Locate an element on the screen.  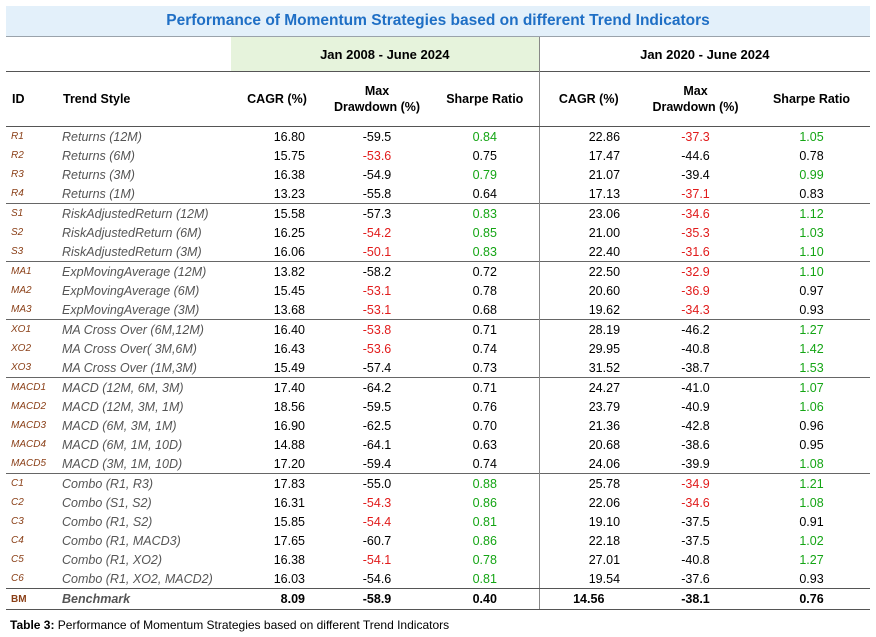
row-sharpe-ratio-period-2: 0.78 is located at coordinates (811, 155).